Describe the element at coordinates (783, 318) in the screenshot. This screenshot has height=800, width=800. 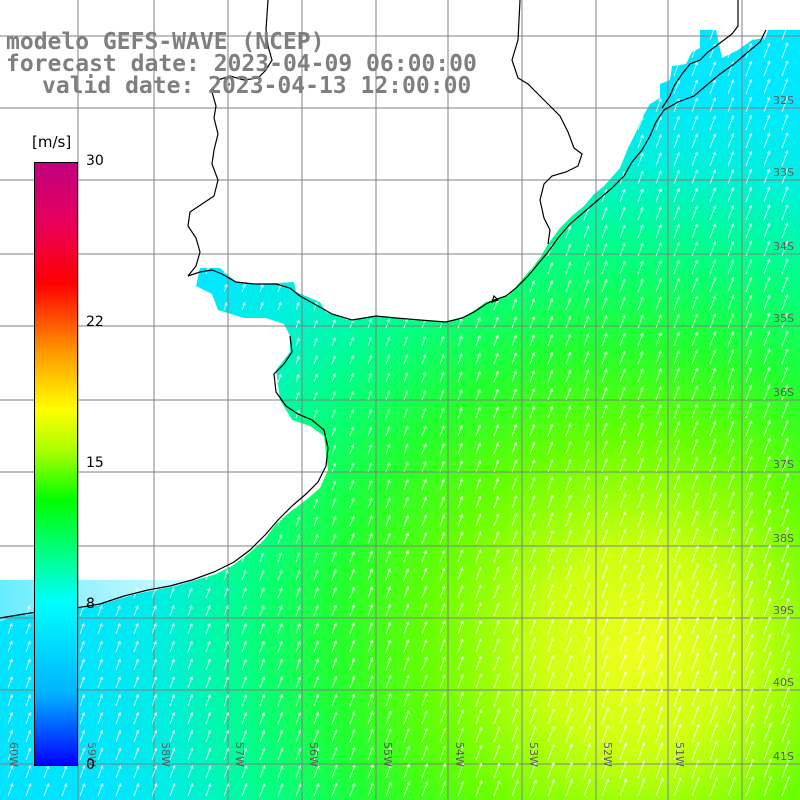
I see `latitude-label: 35S` at that location.